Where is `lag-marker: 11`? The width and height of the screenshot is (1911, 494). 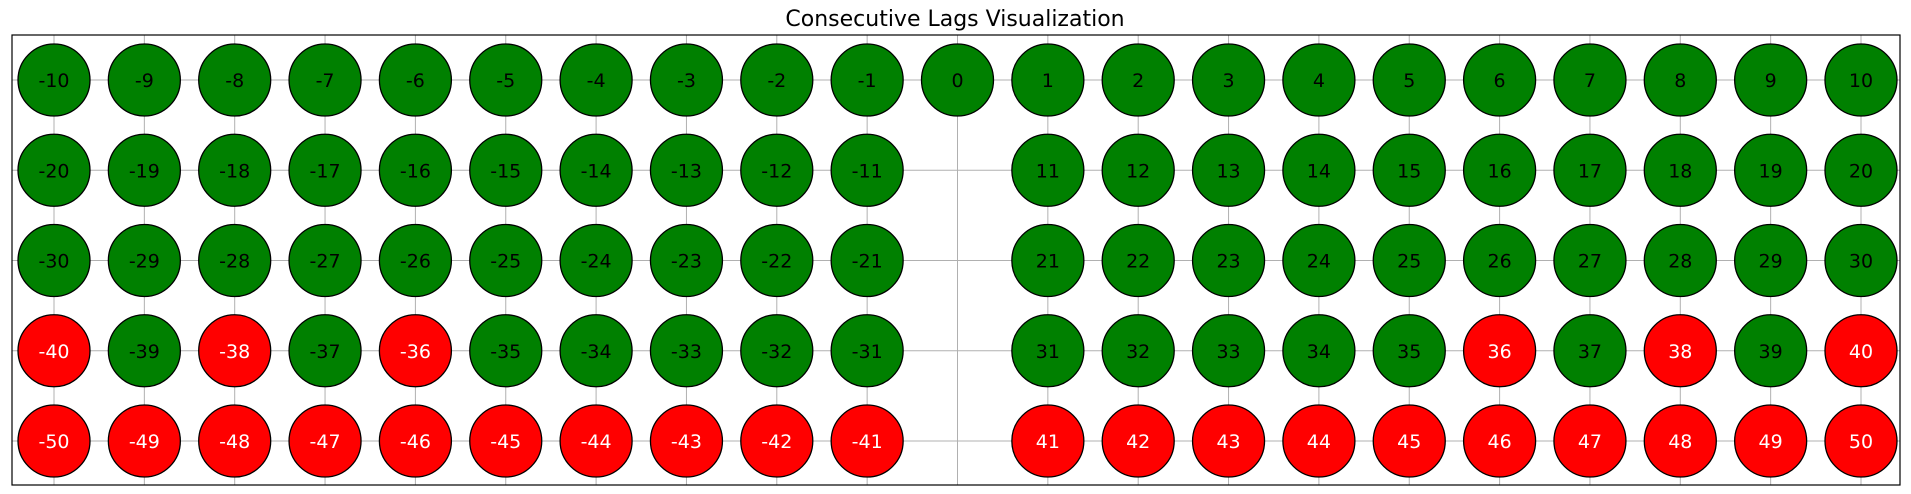 lag-marker: 11 is located at coordinates (1048, 170).